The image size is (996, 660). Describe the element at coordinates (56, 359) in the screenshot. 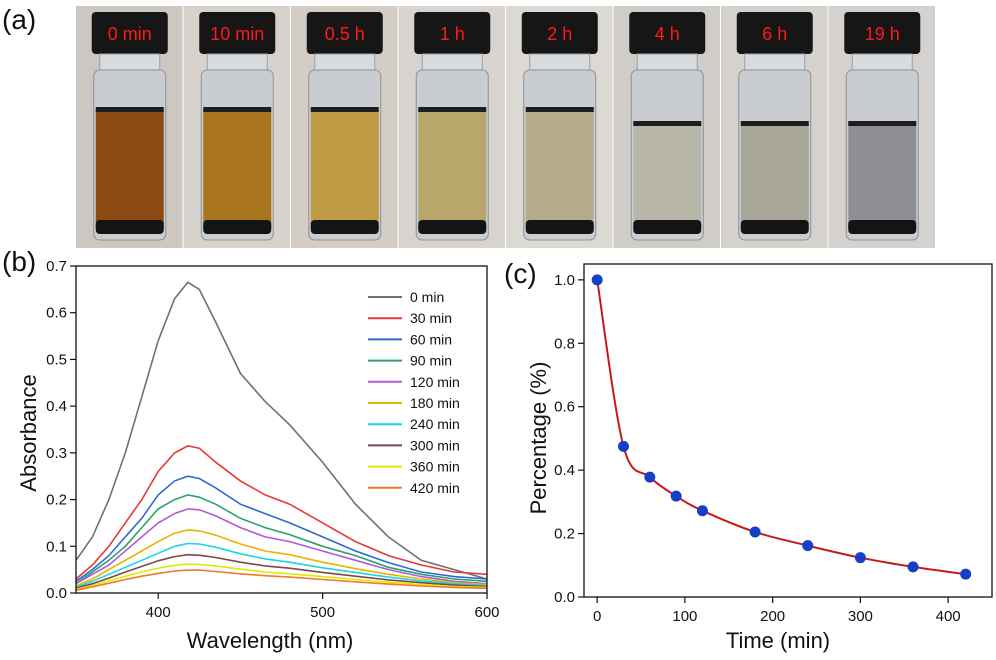

I see `y-tick-label: 0.5` at that location.